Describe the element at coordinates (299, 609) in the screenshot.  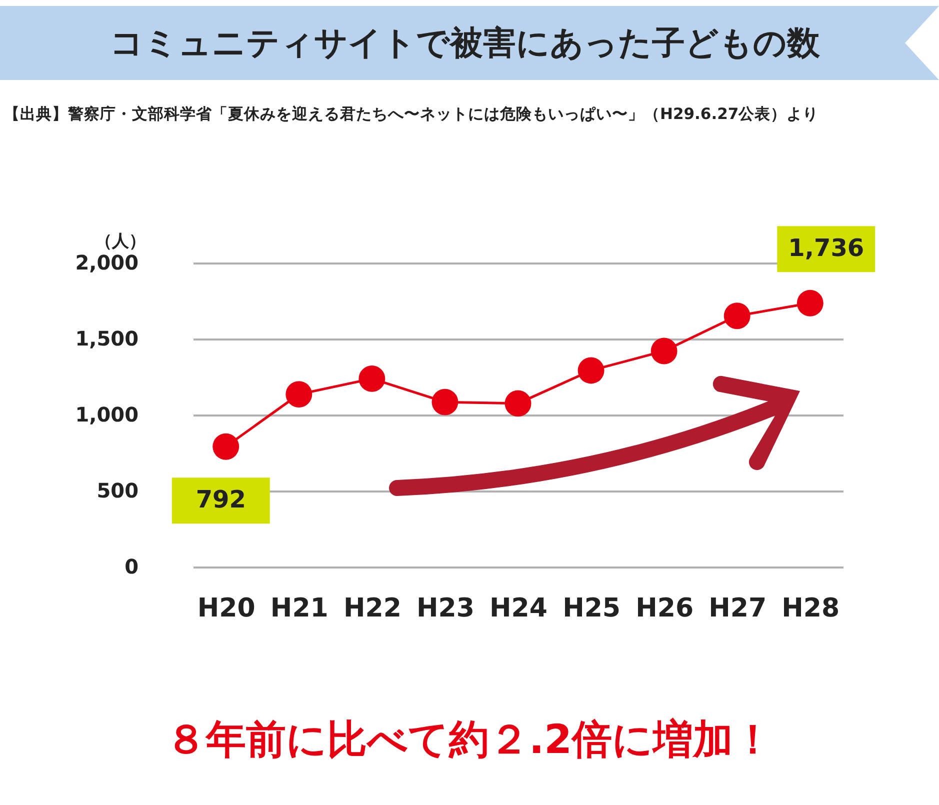
I see `x-tick-label: H21` at that location.